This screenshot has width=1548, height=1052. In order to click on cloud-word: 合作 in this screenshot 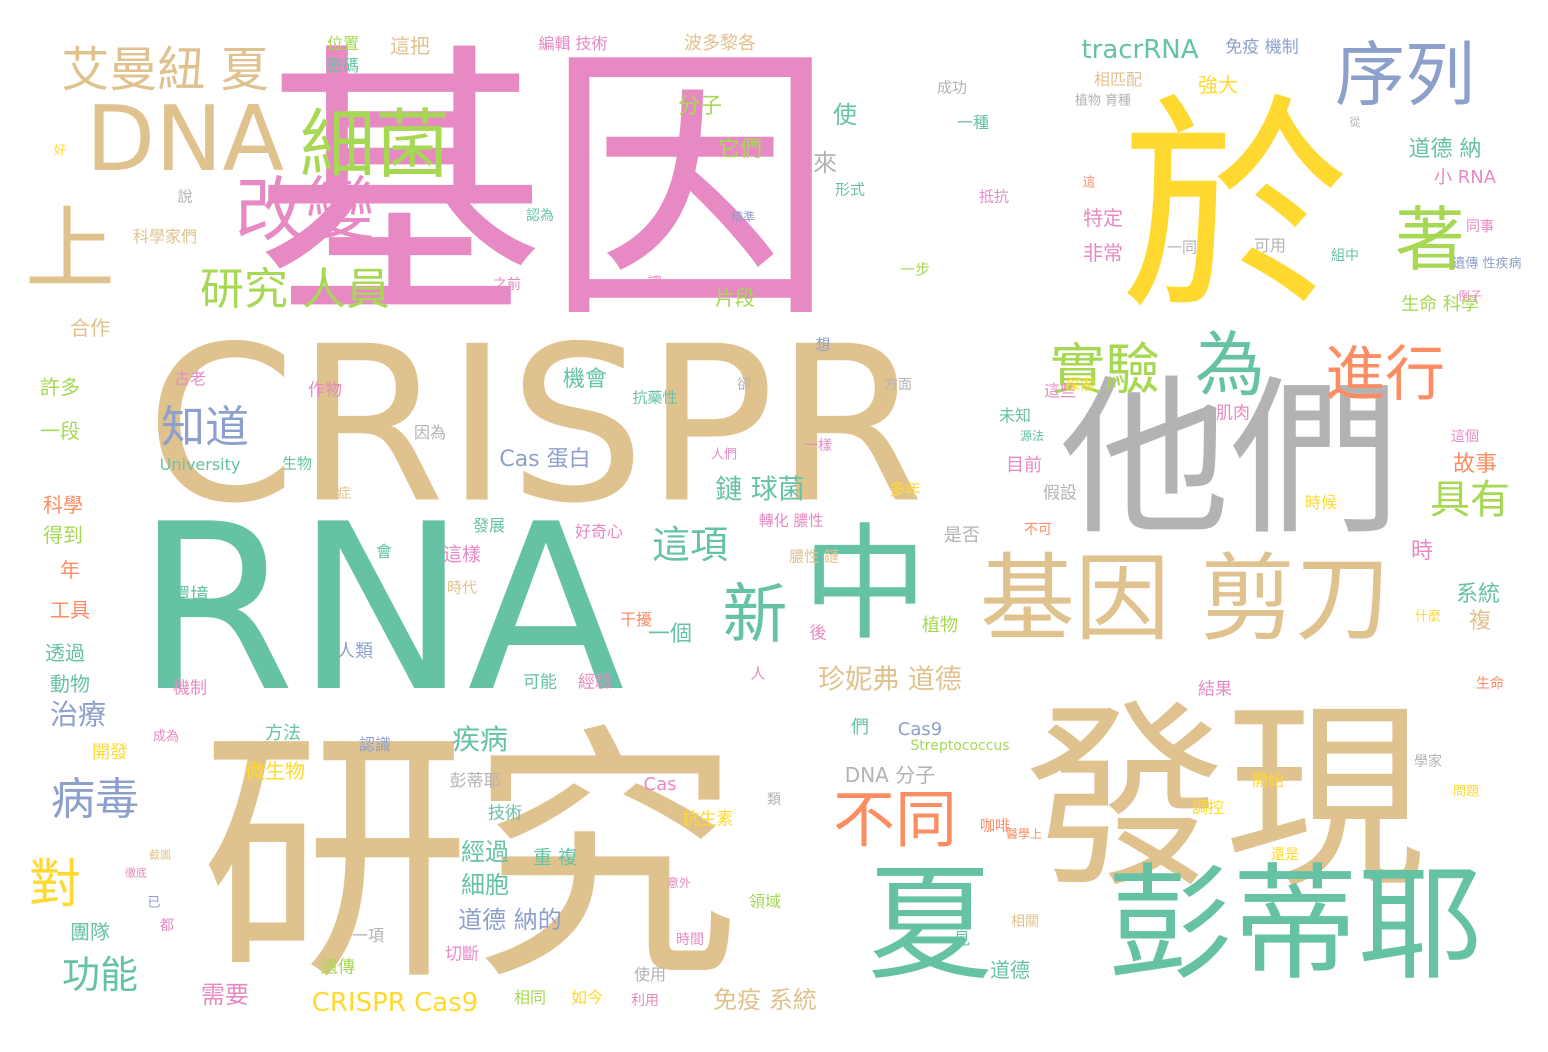, I will do `click(90, 328)`.